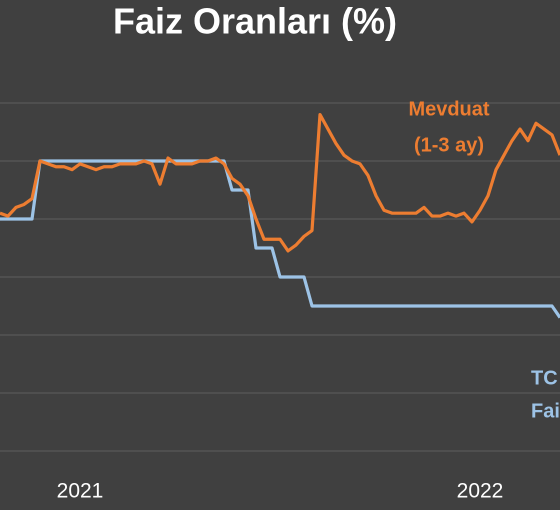 The width and height of the screenshot is (560, 510). Describe the element at coordinates (80, 491) in the screenshot. I see `x-tick-label: 2021` at that location.